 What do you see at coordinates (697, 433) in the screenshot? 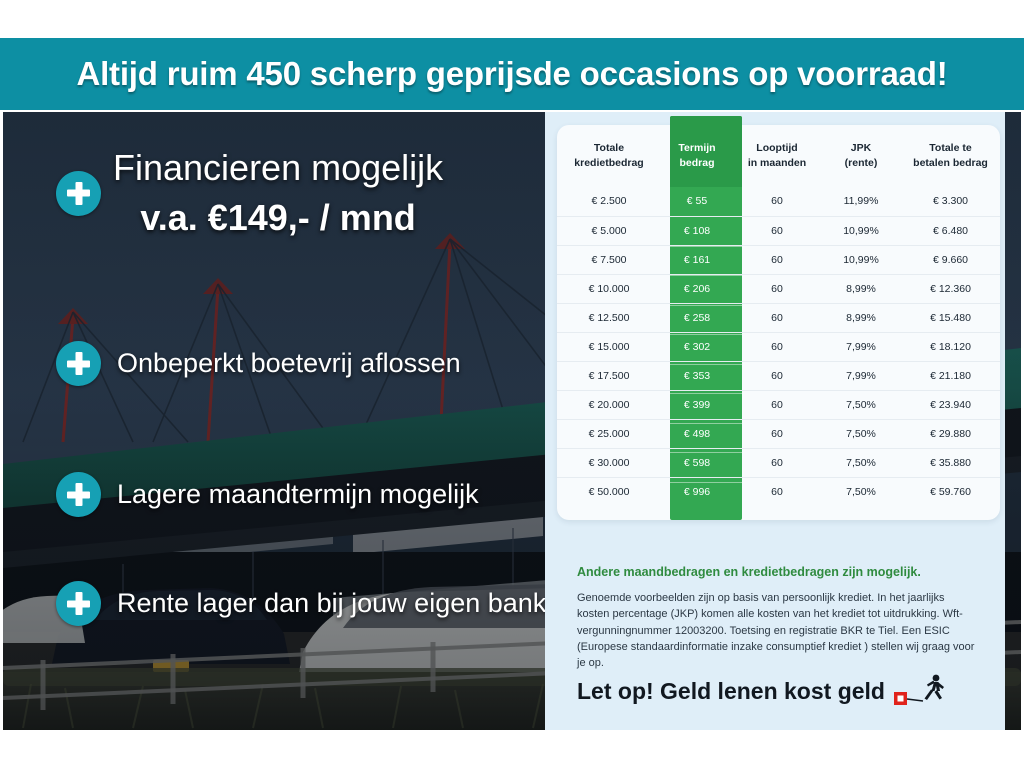
I see `table-cell: € 498` at bounding box center [697, 433].